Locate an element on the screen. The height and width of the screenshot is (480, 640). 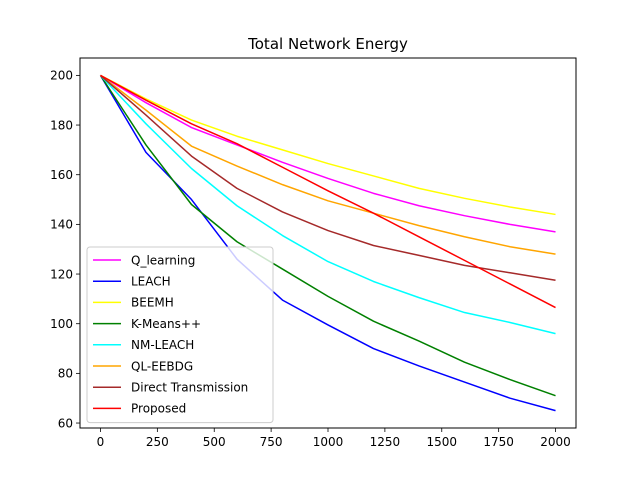
y-tick-label: 160 is located at coordinates (61, 175).